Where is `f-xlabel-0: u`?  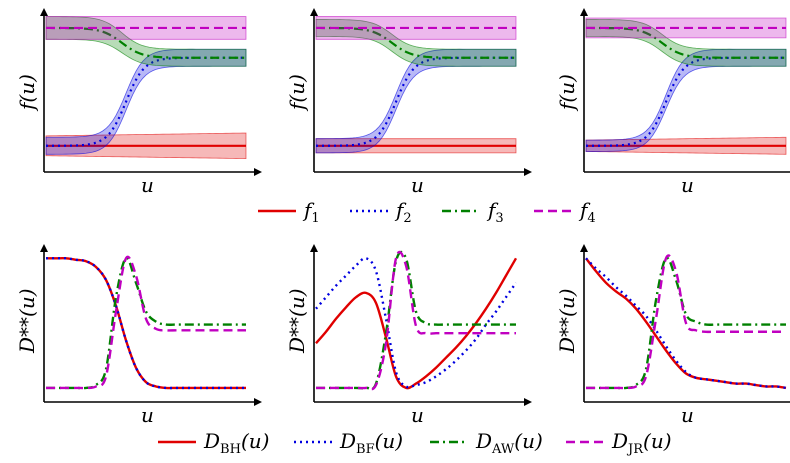
f-xlabel-0: u is located at coordinates (147, 185).